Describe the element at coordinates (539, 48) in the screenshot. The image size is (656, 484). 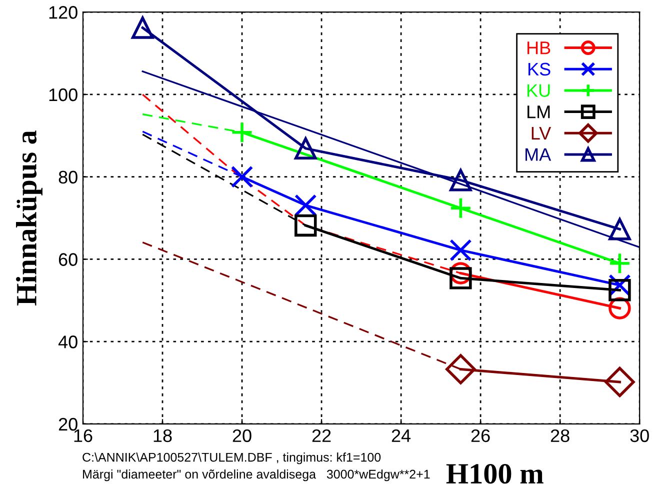
I see `legend-label: HB` at that location.